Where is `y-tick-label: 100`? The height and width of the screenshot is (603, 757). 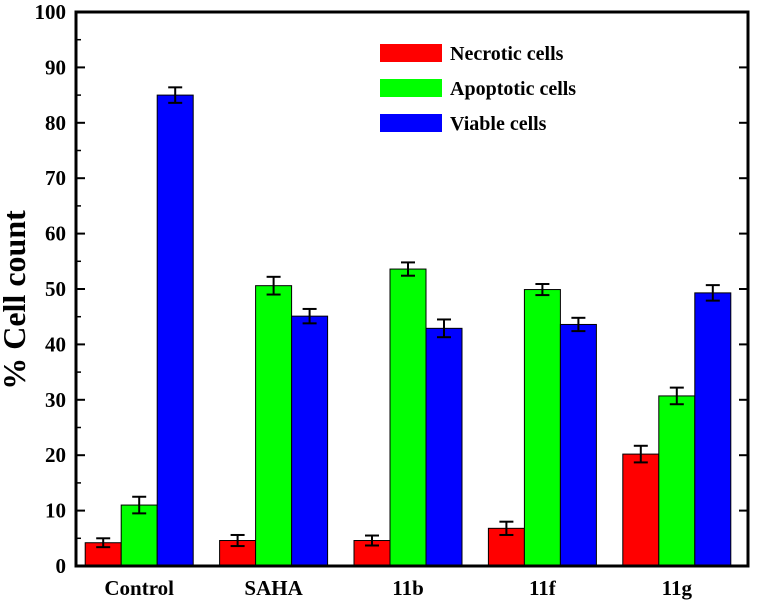 y-tick-label: 100 is located at coordinates (51, 12).